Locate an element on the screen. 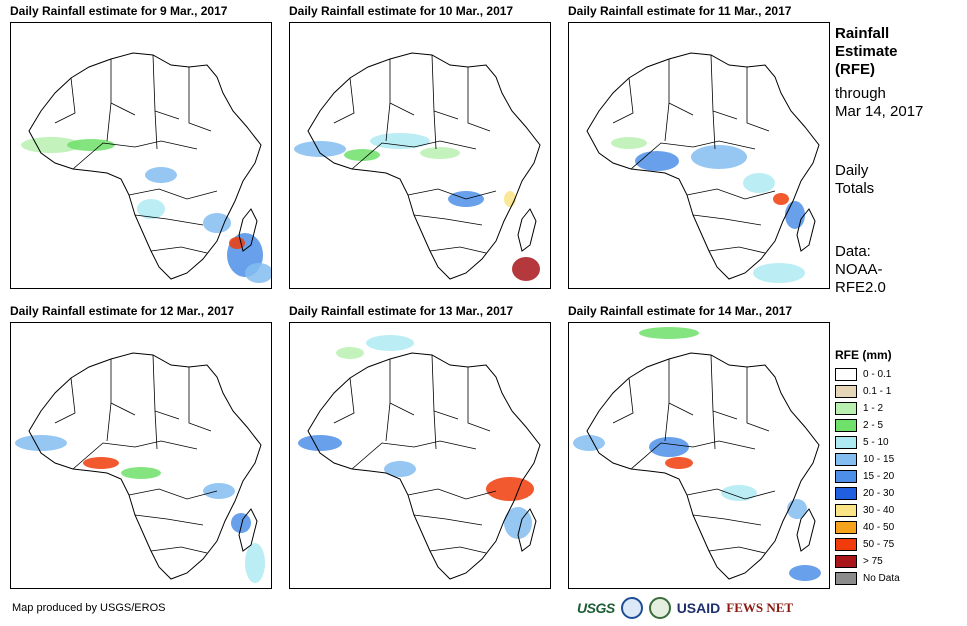 This screenshot has width=967, height=626. legend-row: 0 - 0.1 is located at coordinates (867, 374).